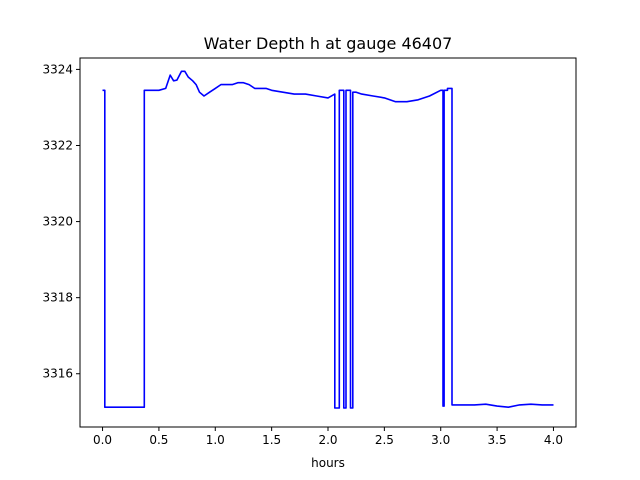 The height and width of the screenshot is (480, 640). Describe the element at coordinates (215, 440) in the screenshot. I see `x-tick-label: 1.0` at that location.